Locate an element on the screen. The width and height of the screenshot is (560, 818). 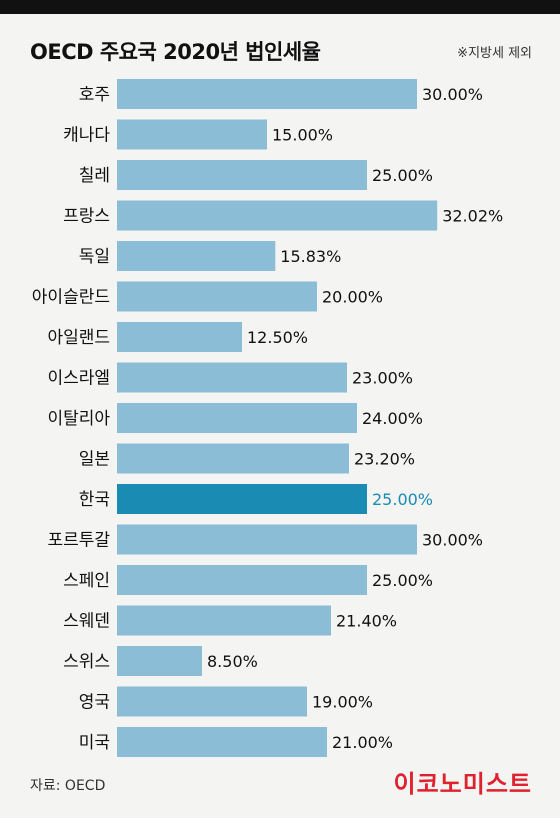
category-label: 일본 is located at coordinates (94, 460).